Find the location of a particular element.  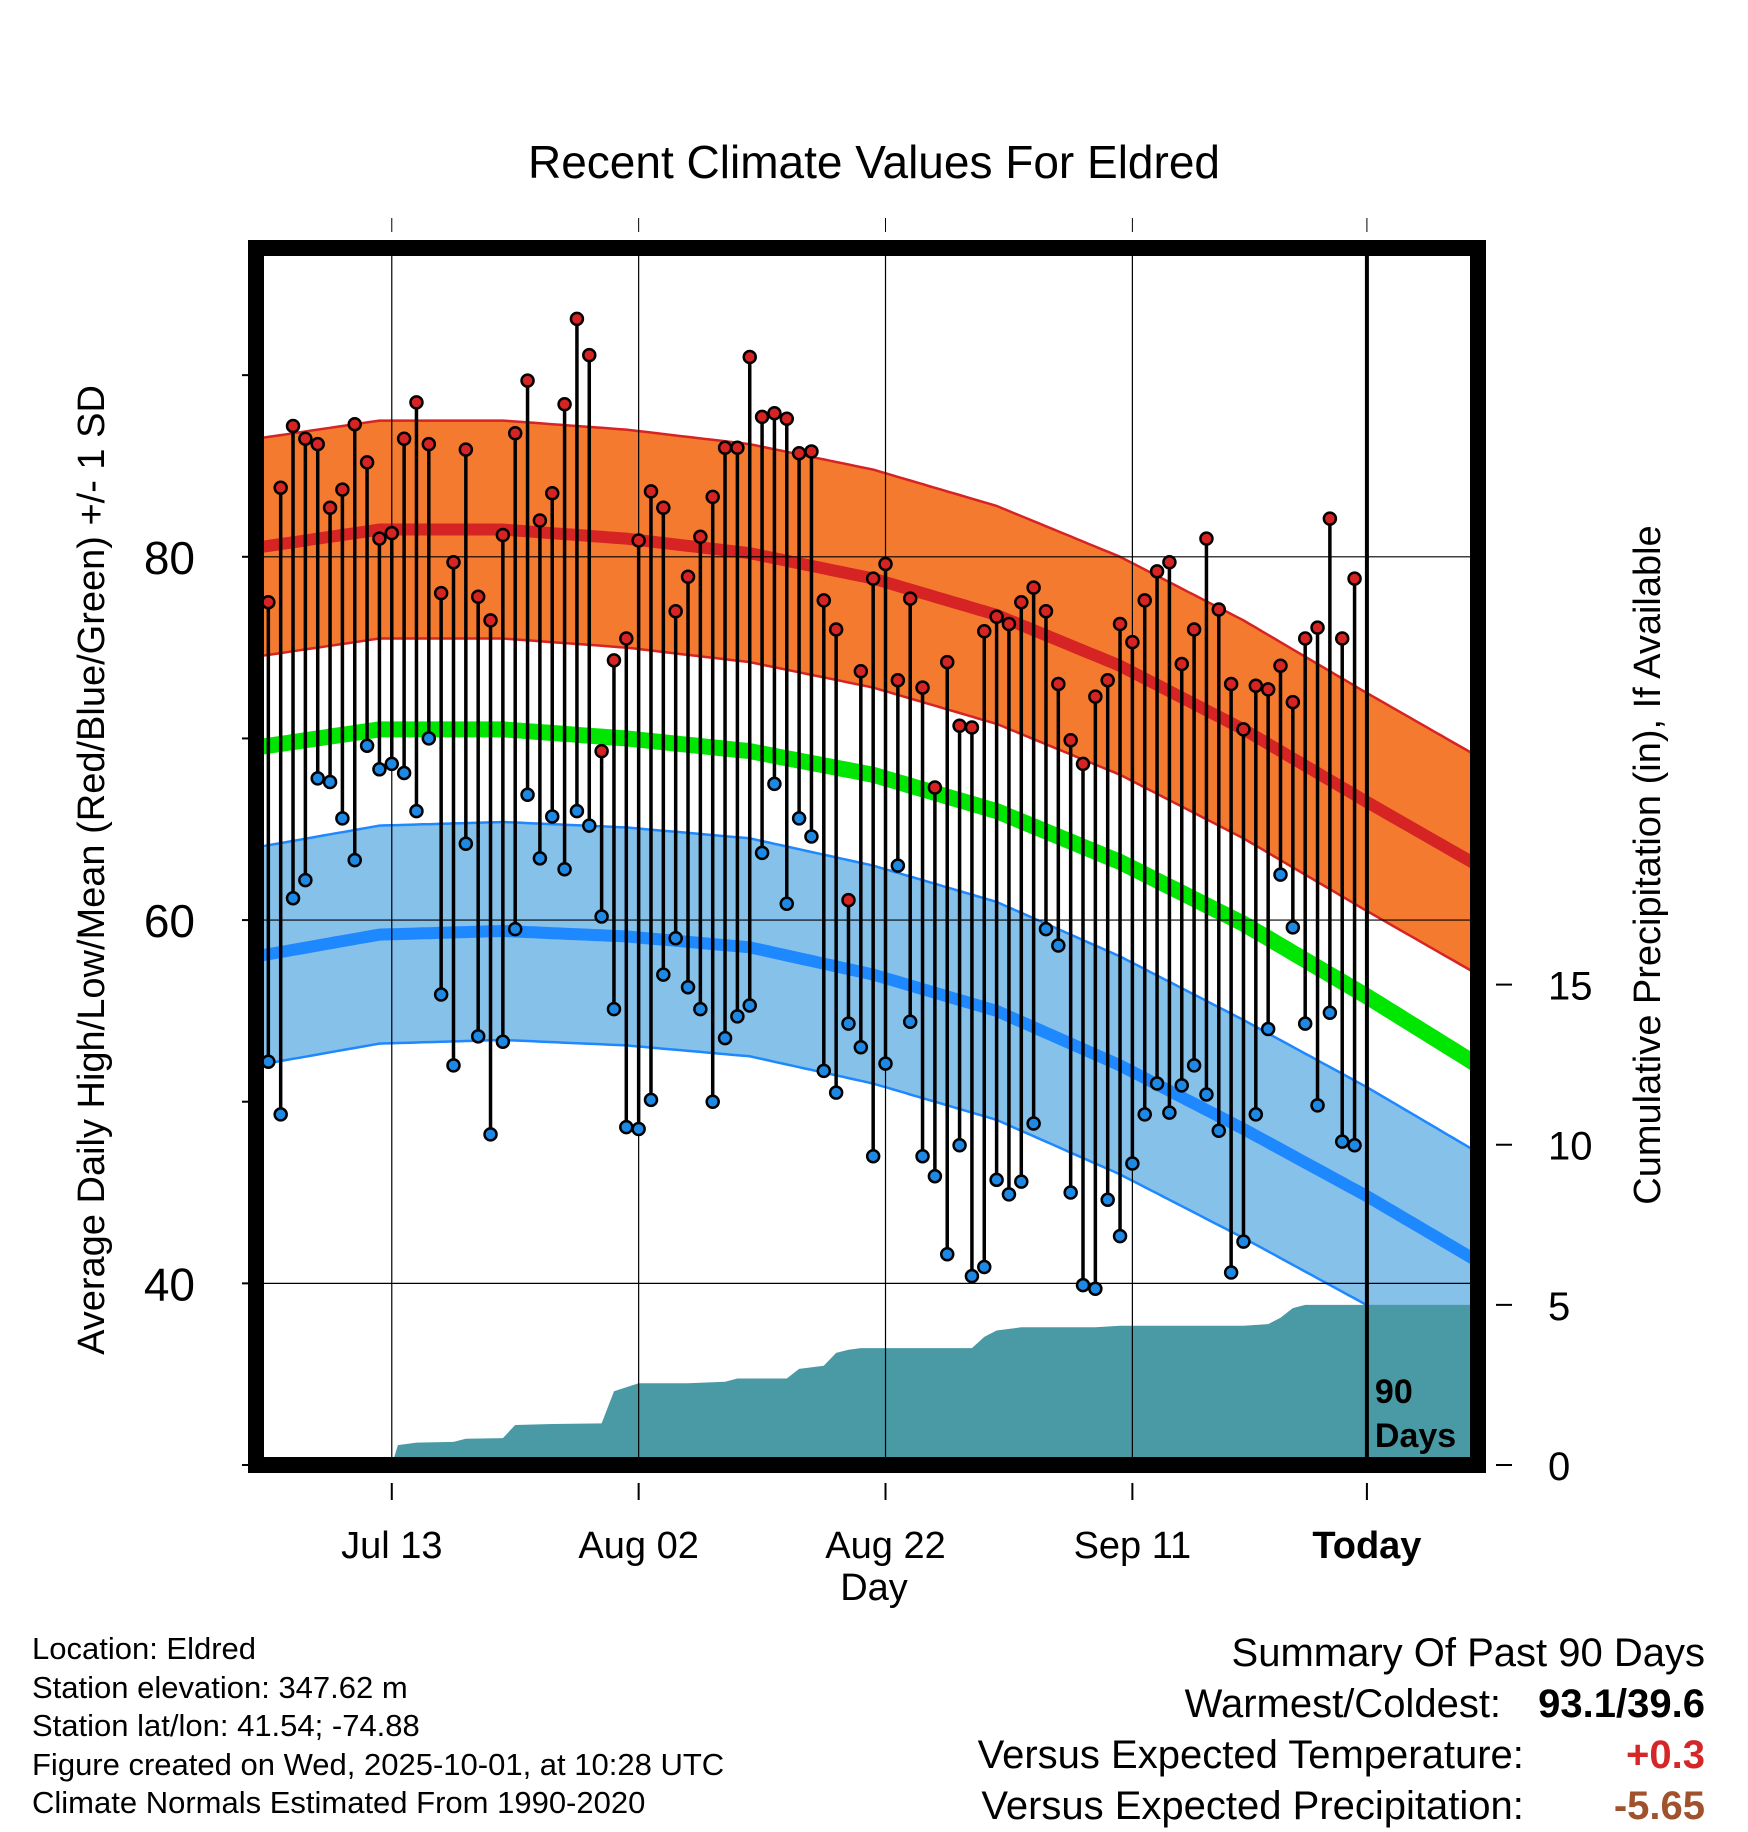

location-text: Location: Eldred is located at coordinates (144, 1648).